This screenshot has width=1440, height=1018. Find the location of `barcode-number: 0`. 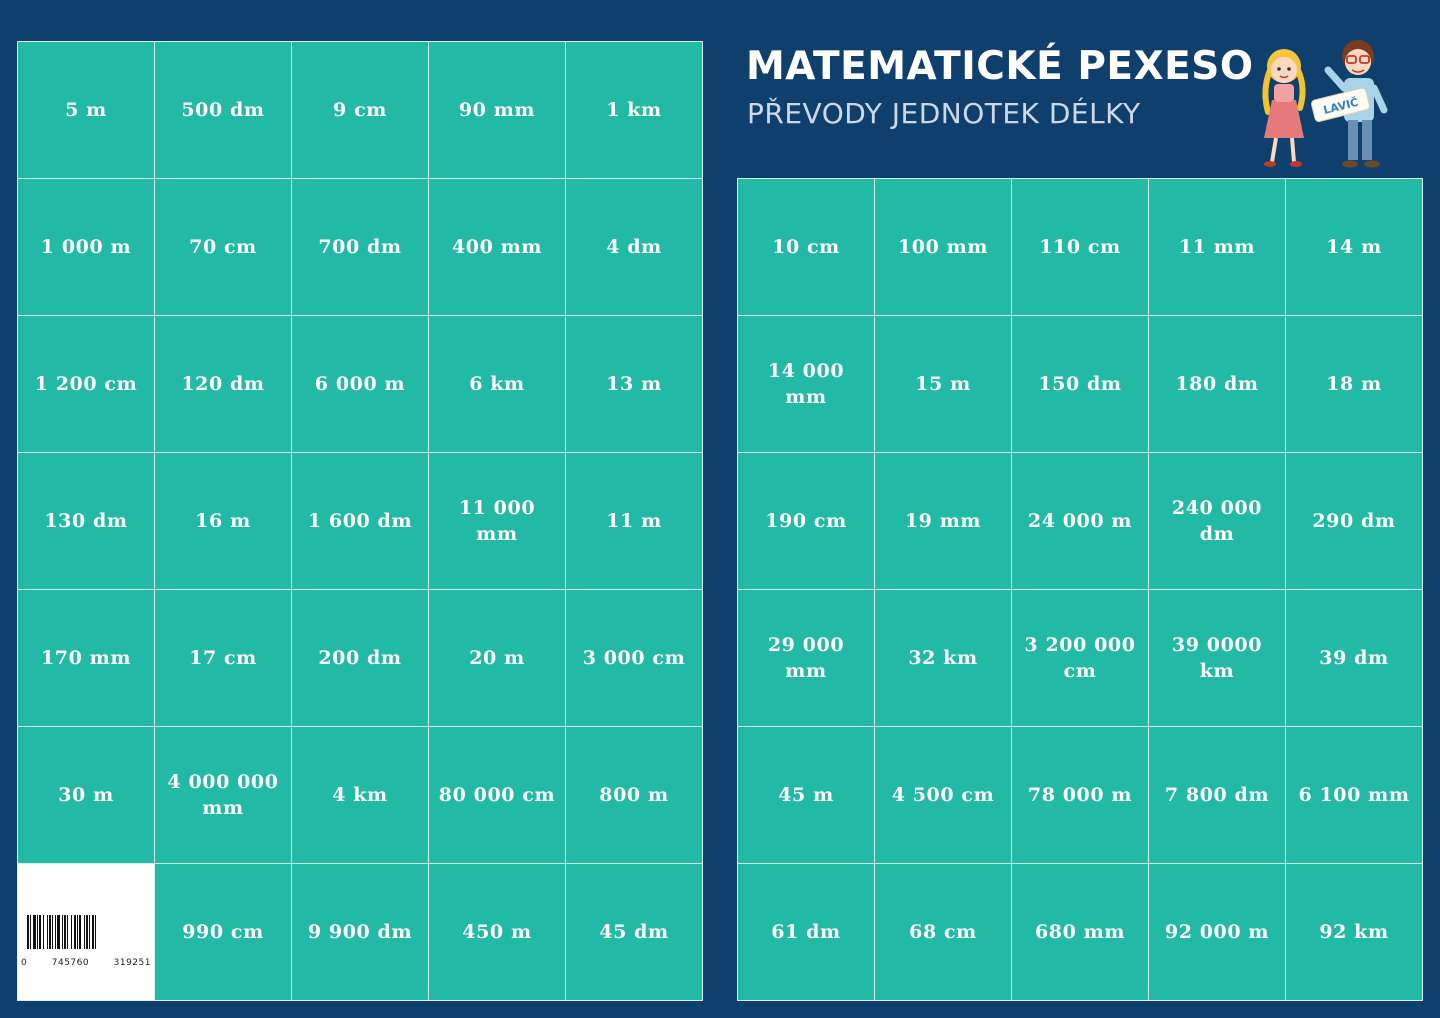

barcode-number: 0 is located at coordinates (24, 962).